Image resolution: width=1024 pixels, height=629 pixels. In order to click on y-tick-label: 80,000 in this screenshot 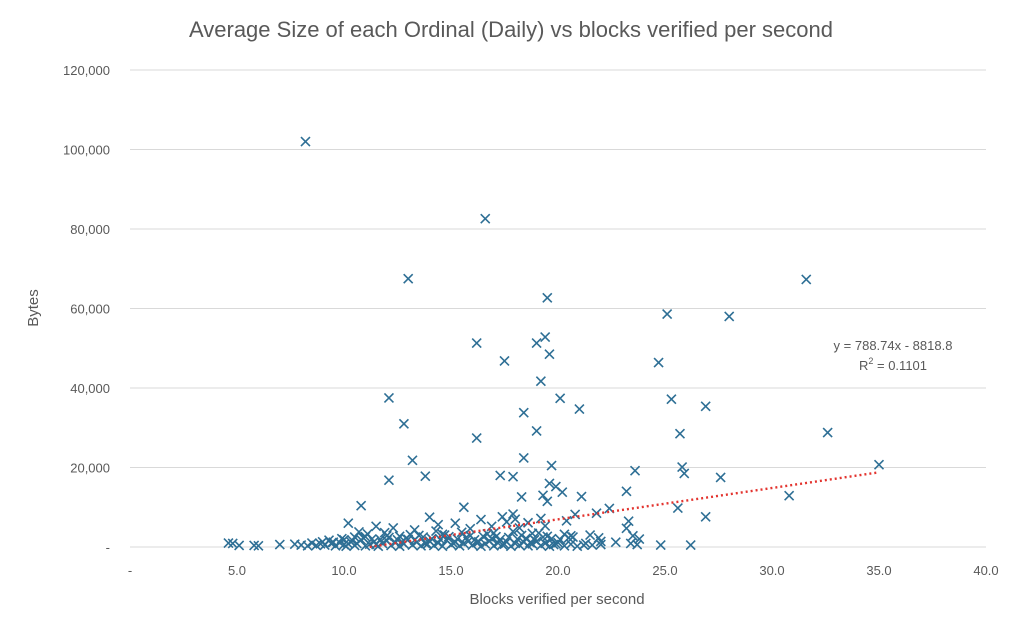, I will do `click(90, 229)`.